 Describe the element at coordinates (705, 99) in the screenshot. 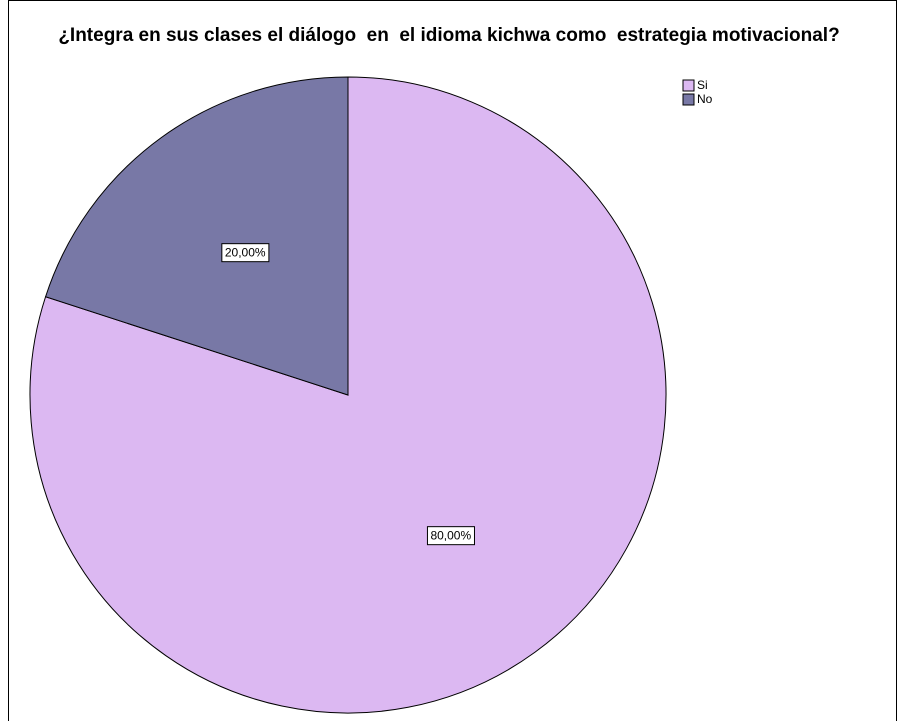

I see `legend-label: No` at that location.